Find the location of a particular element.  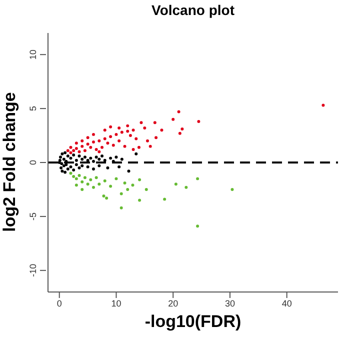

x-tick-label: 0 is located at coordinates (59, 303).